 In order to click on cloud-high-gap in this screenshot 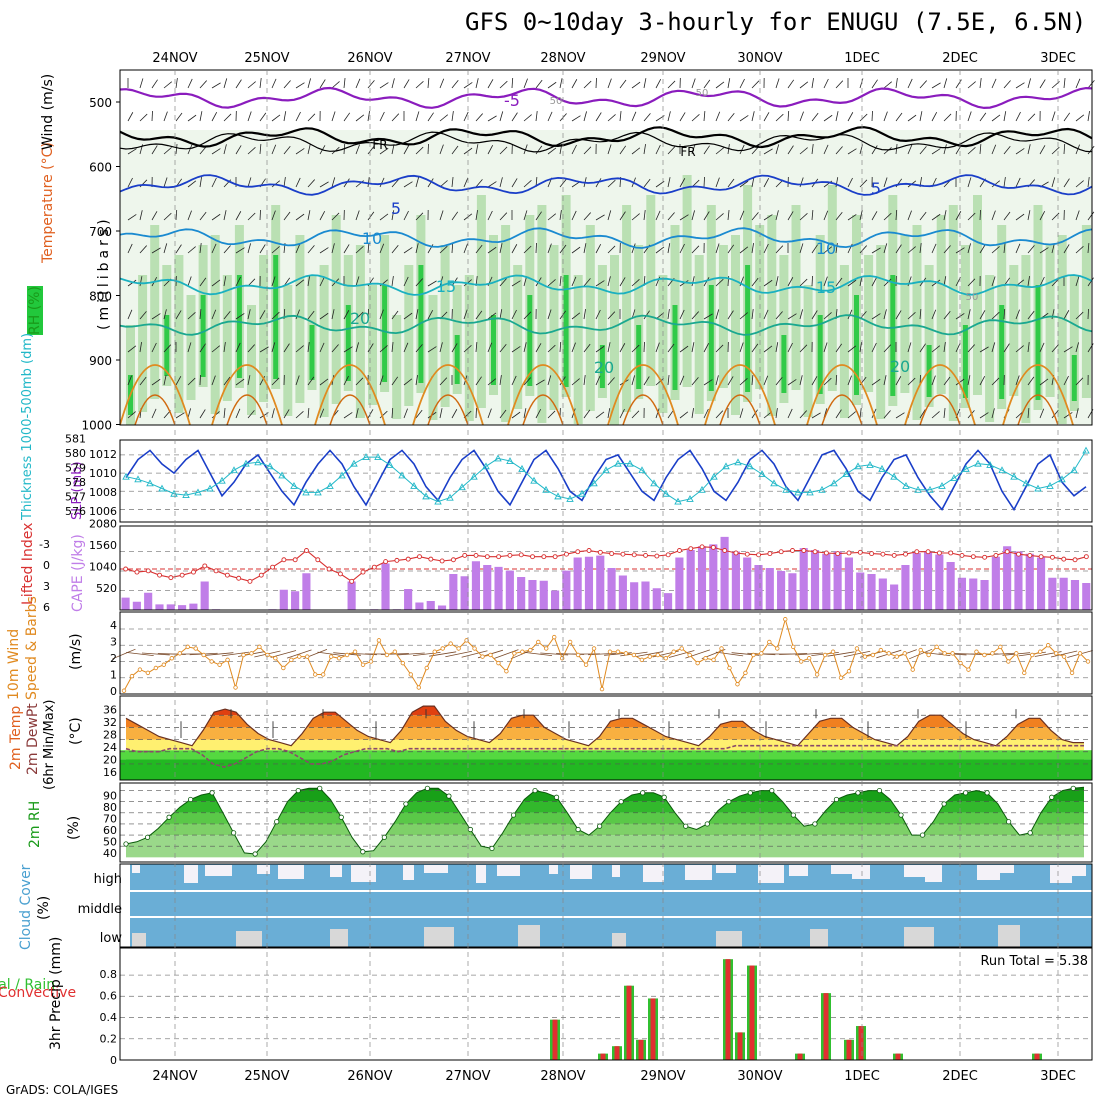, I will do `click(1006, 869)`.